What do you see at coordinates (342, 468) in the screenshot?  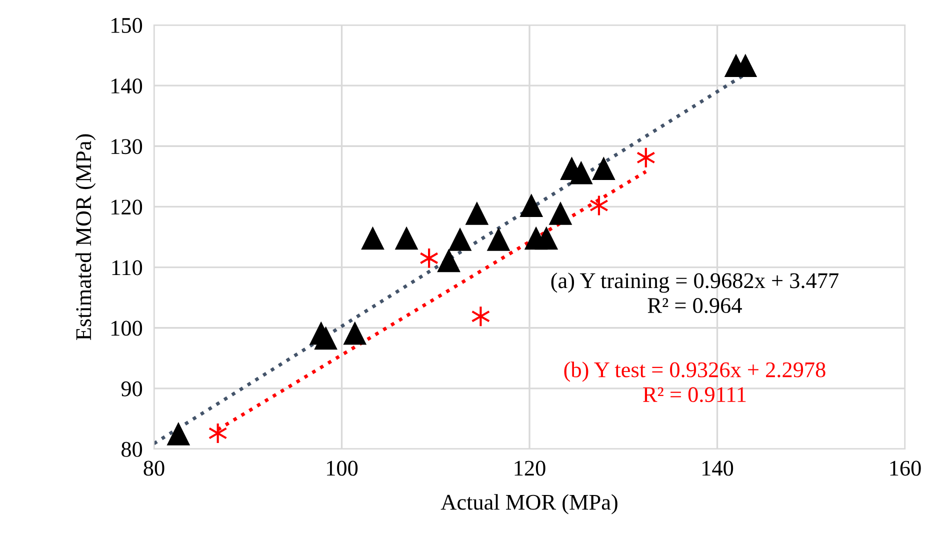 I see `x-tick-label: 100` at bounding box center [342, 468].